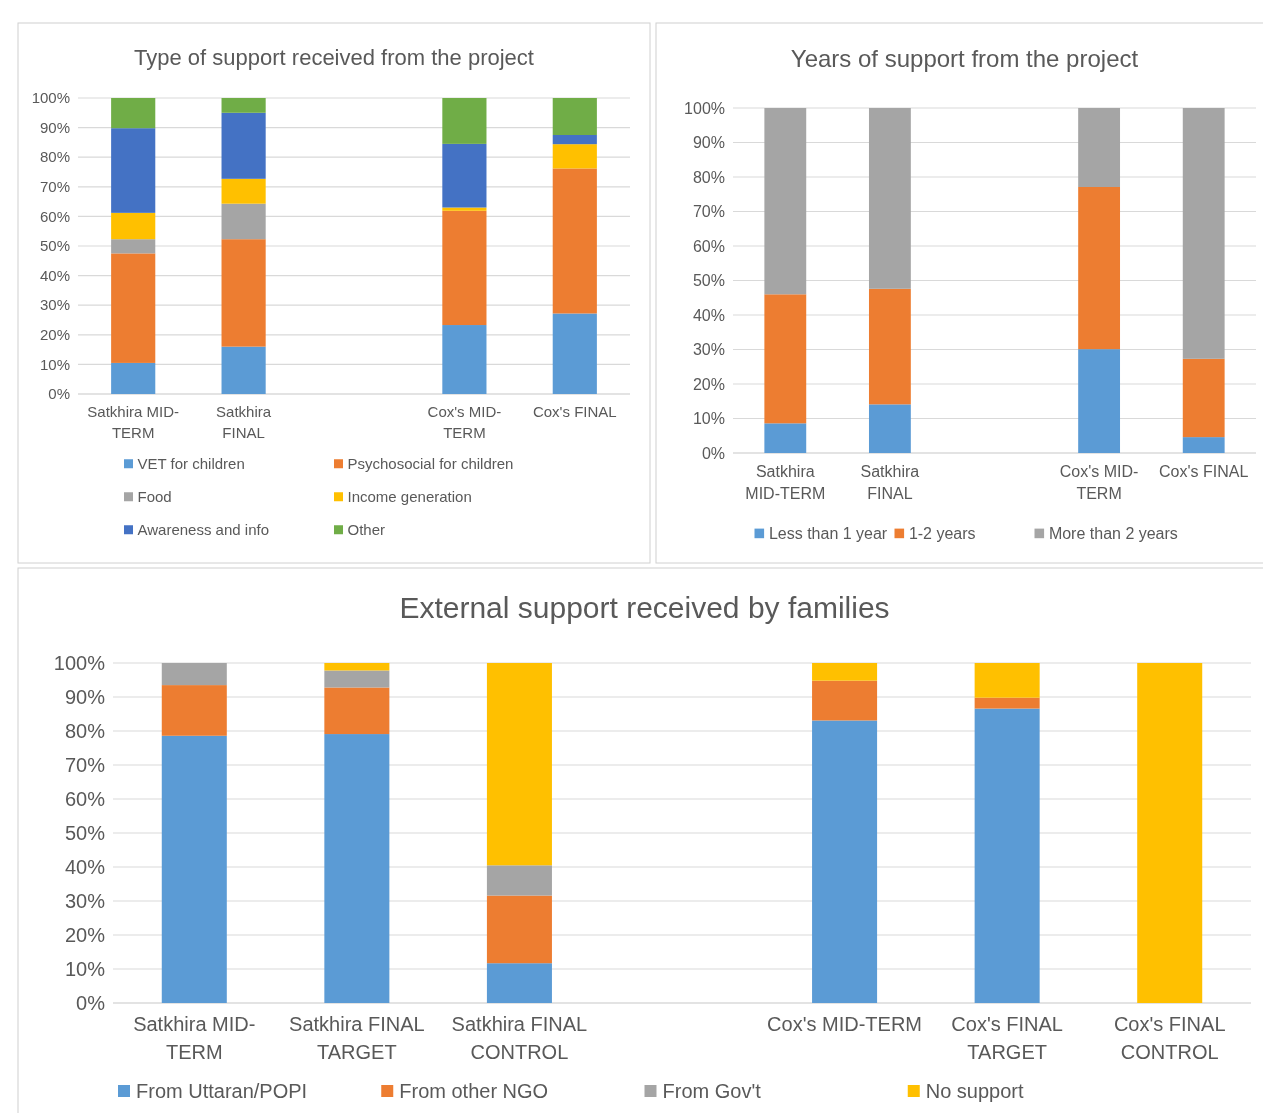 The width and height of the screenshot is (1263, 1113). I want to click on x-tick-label: Cox's FINAL CONTROL, so click(1169, 1038).